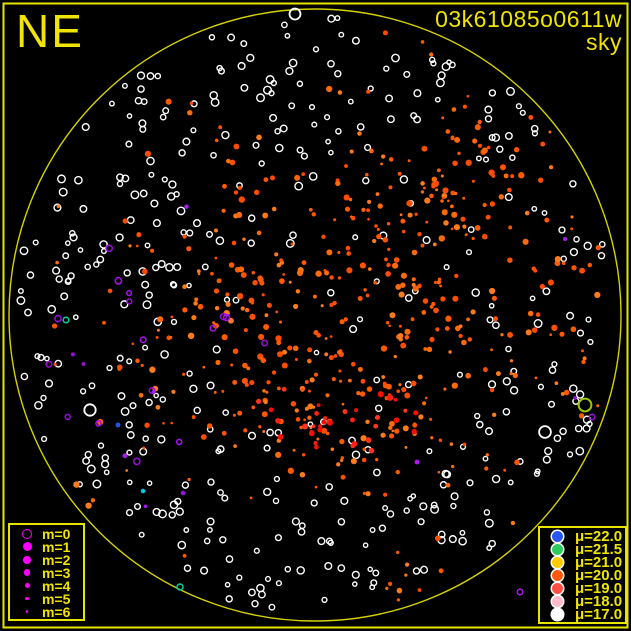 The height and width of the screenshot is (631, 631). Describe the element at coordinates (557, 575) in the screenshot. I see `brightness-swatch` at that location.